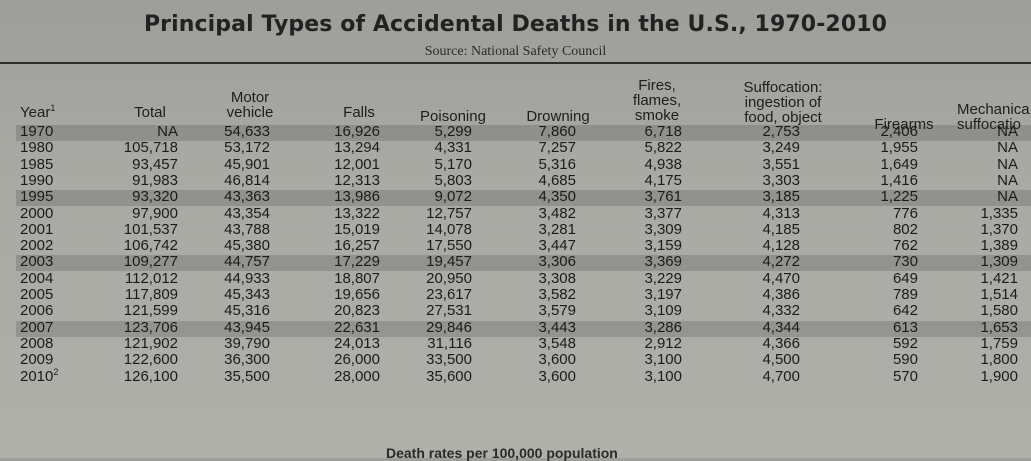 The height and width of the screenshot is (461, 1031). What do you see at coordinates (905, 376) in the screenshot?
I see `cell-firearms: 570` at bounding box center [905, 376].